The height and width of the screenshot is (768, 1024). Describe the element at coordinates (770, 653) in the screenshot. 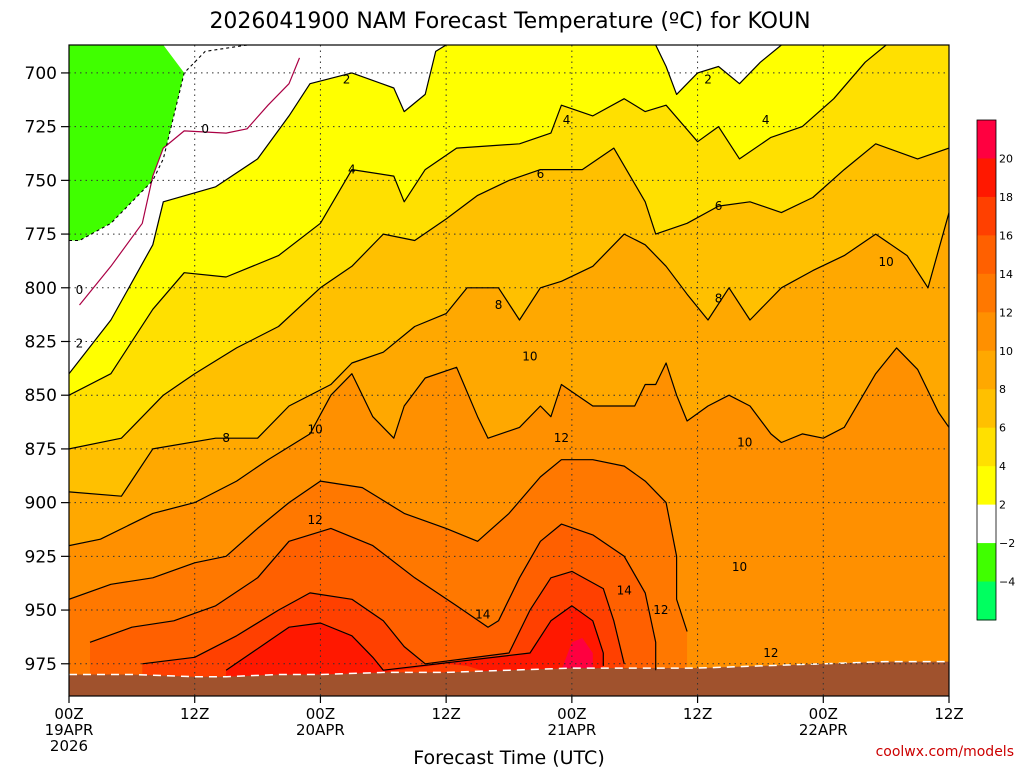

I see `contour-label-21: 12` at that location.